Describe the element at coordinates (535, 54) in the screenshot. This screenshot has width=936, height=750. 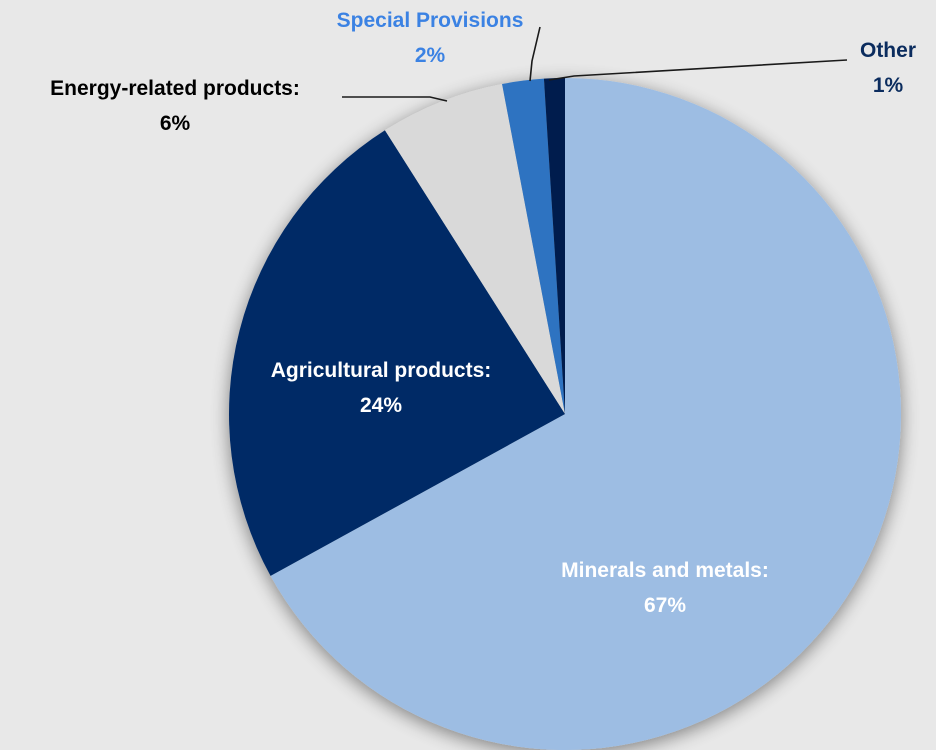
I see `leader-line-special-provisions` at that location.